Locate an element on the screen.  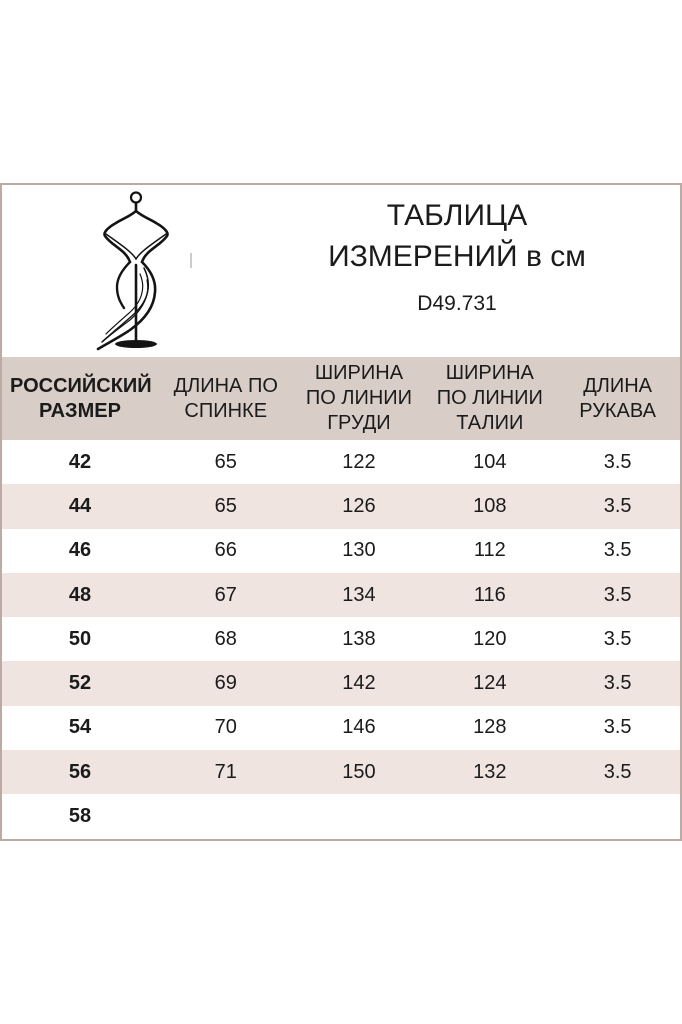
back-length-cell: 71 is located at coordinates (225, 771).